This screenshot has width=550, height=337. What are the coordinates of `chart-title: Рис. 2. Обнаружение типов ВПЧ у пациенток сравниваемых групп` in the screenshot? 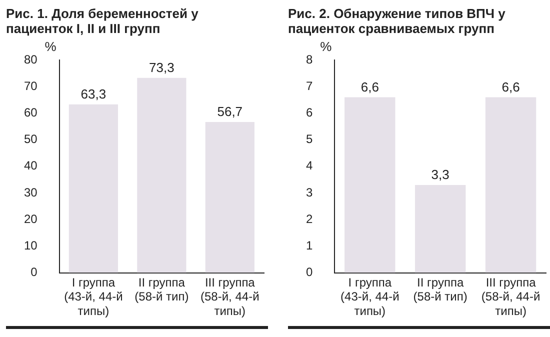 It's located at (397, 22).